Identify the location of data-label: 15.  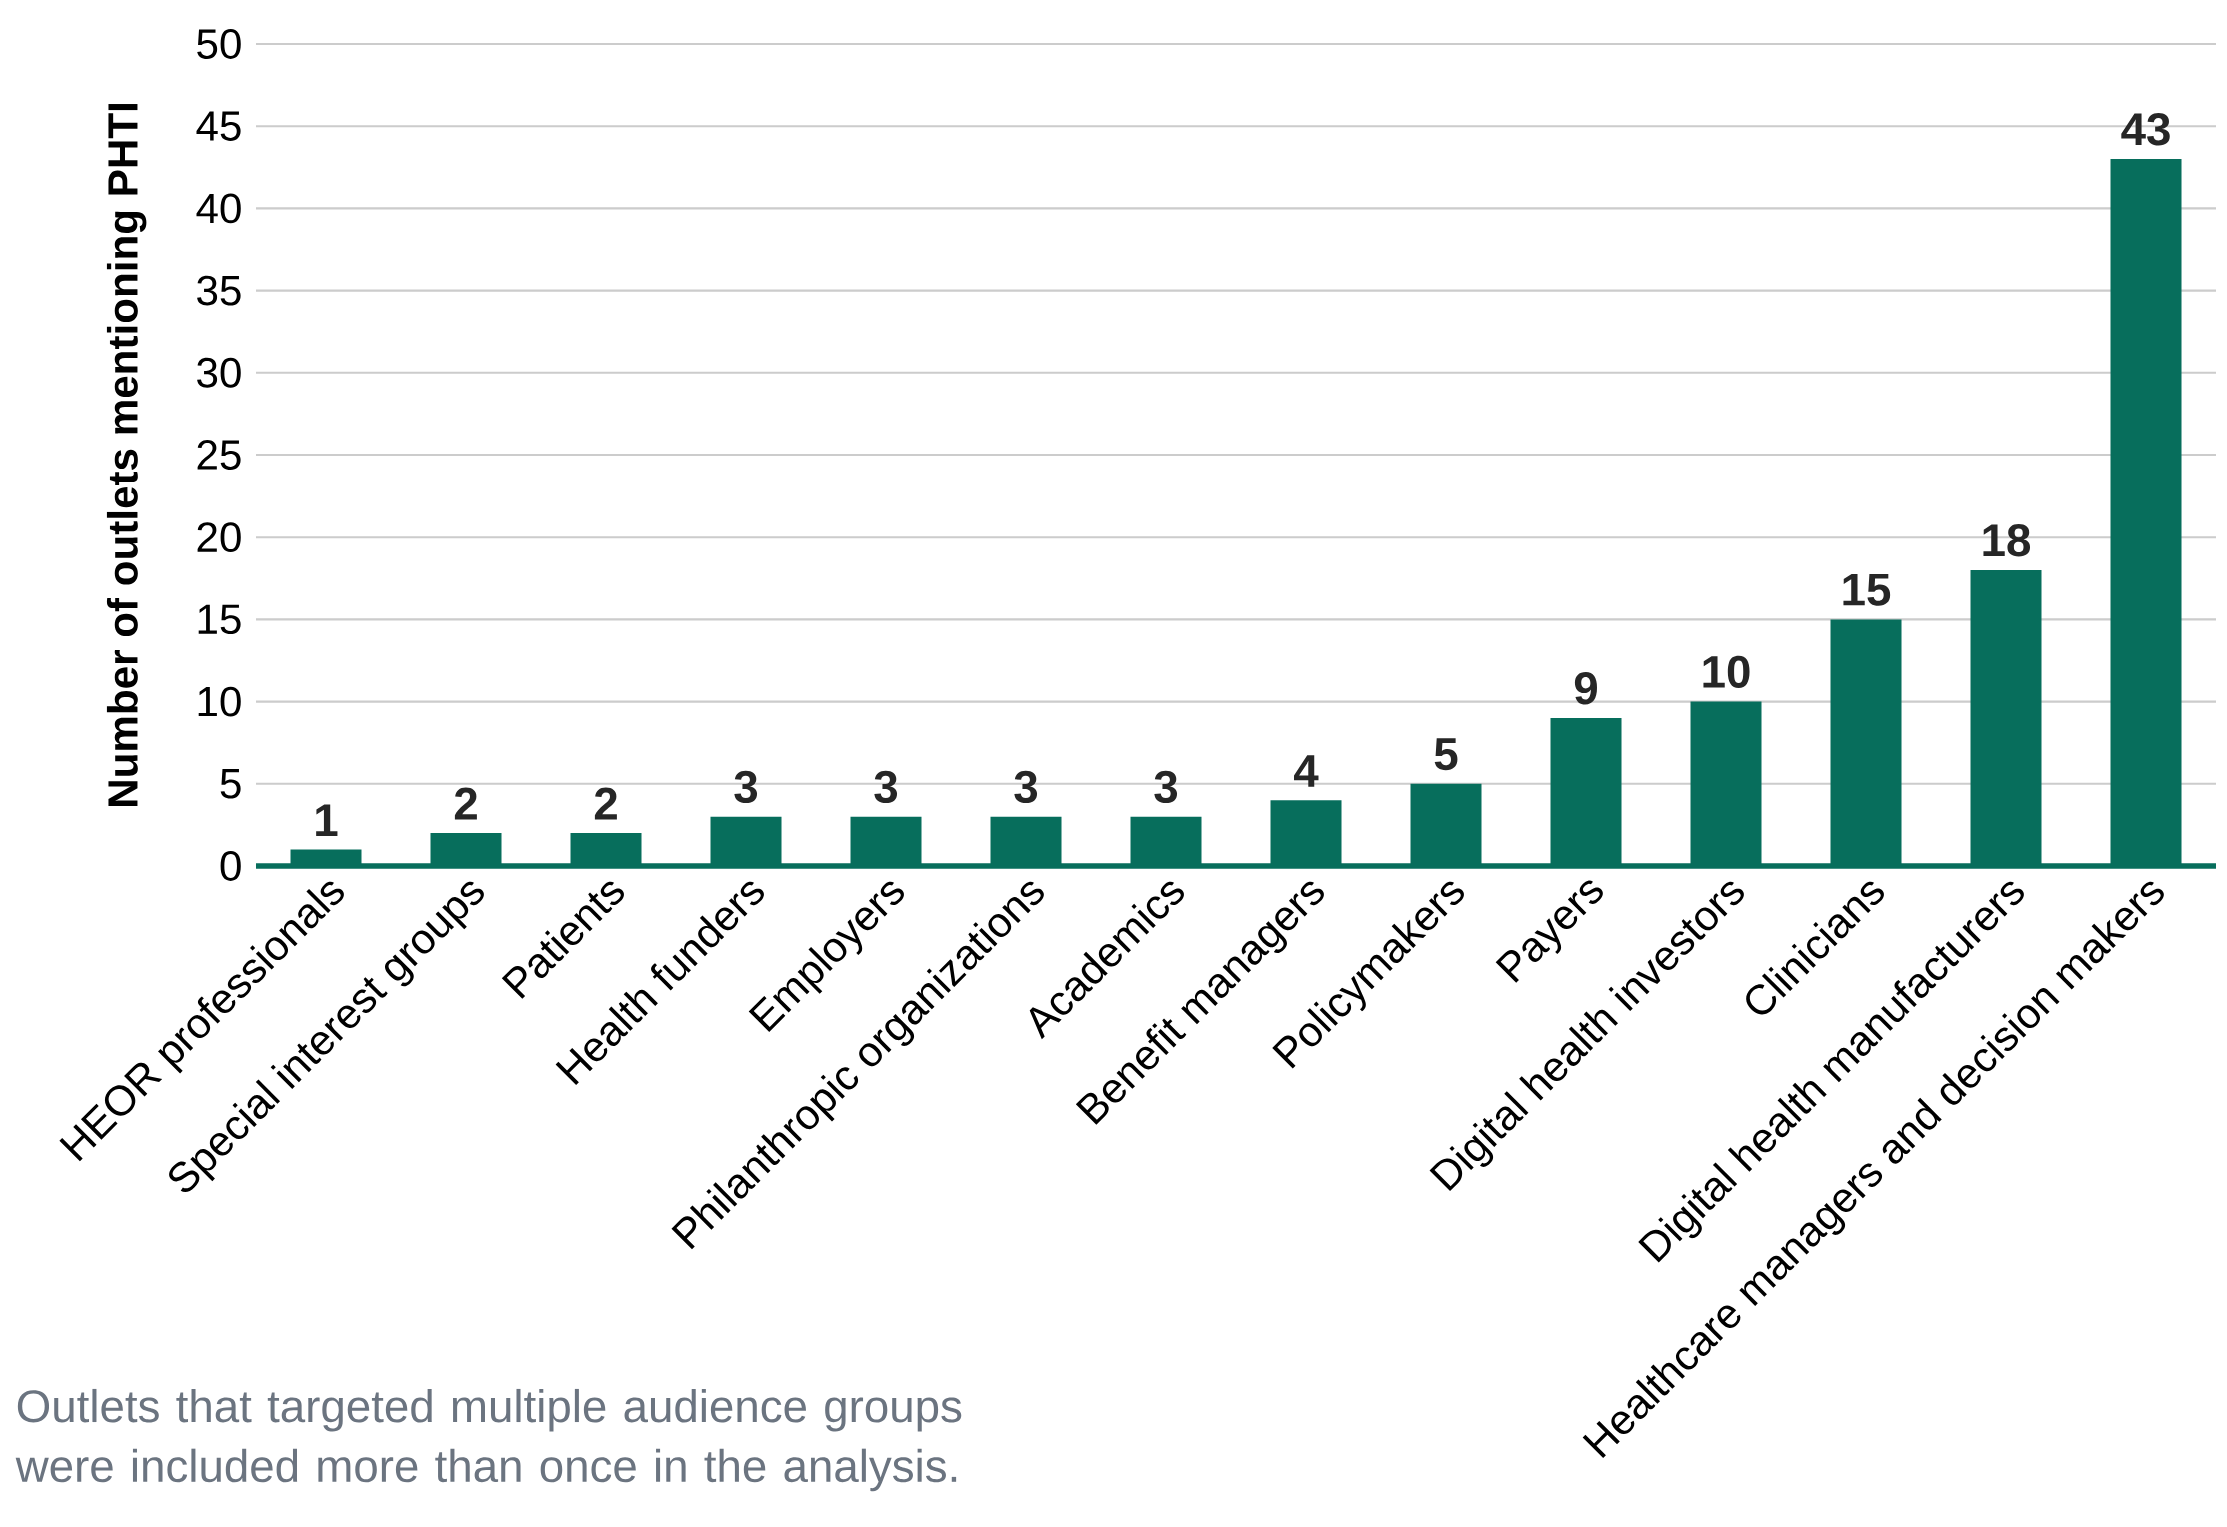
(1867, 589).